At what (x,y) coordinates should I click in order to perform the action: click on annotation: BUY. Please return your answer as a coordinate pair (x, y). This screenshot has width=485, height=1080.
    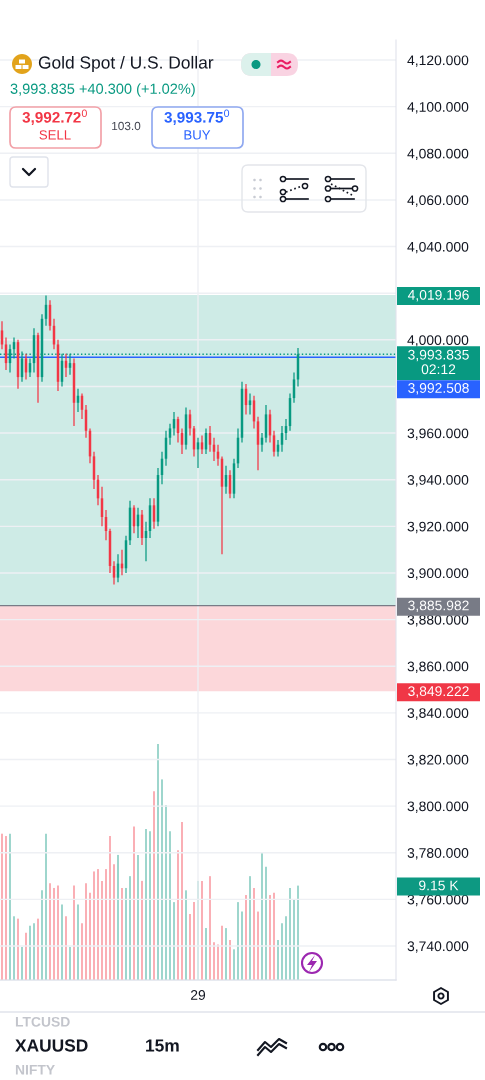
    Looking at the image, I should click on (197, 135).